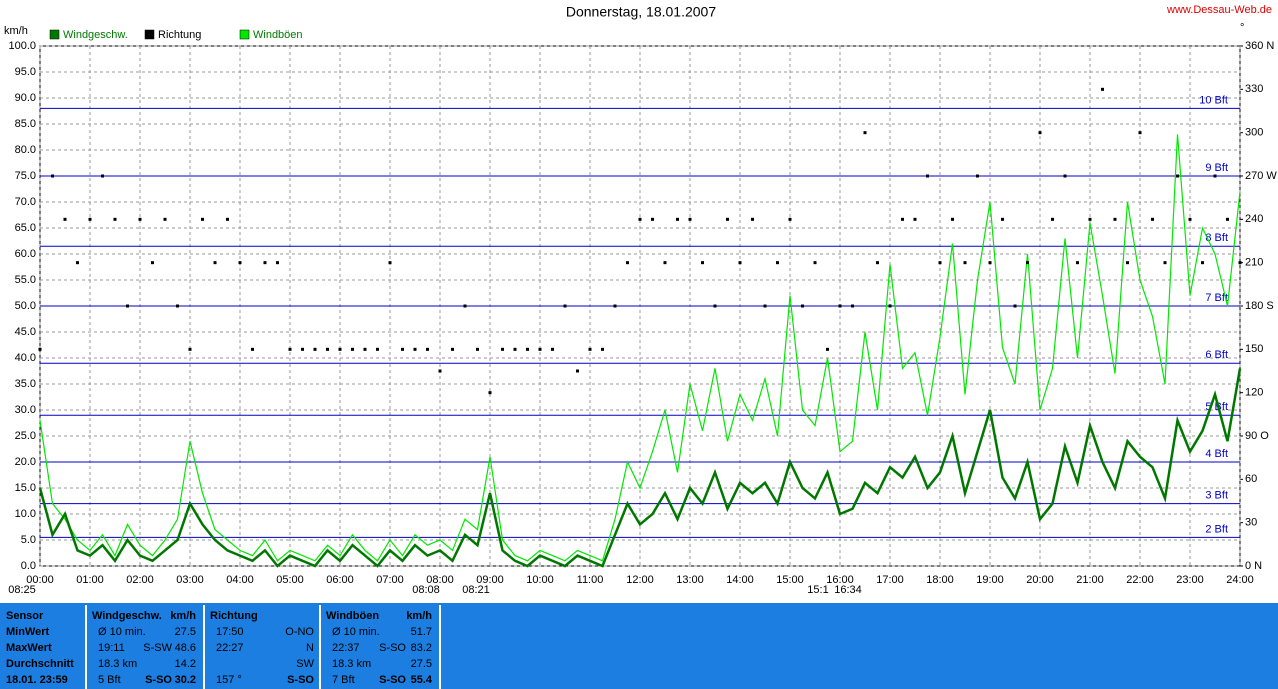  Describe the element at coordinates (240, 580) in the screenshot. I see `x-tick-label: 04:00` at that location.